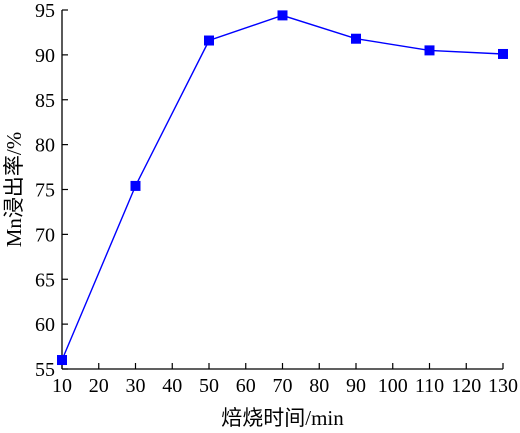 The height and width of the screenshot is (433, 520). What do you see at coordinates (45, 191) in the screenshot?
I see `y-tick-label: 75` at bounding box center [45, 191].